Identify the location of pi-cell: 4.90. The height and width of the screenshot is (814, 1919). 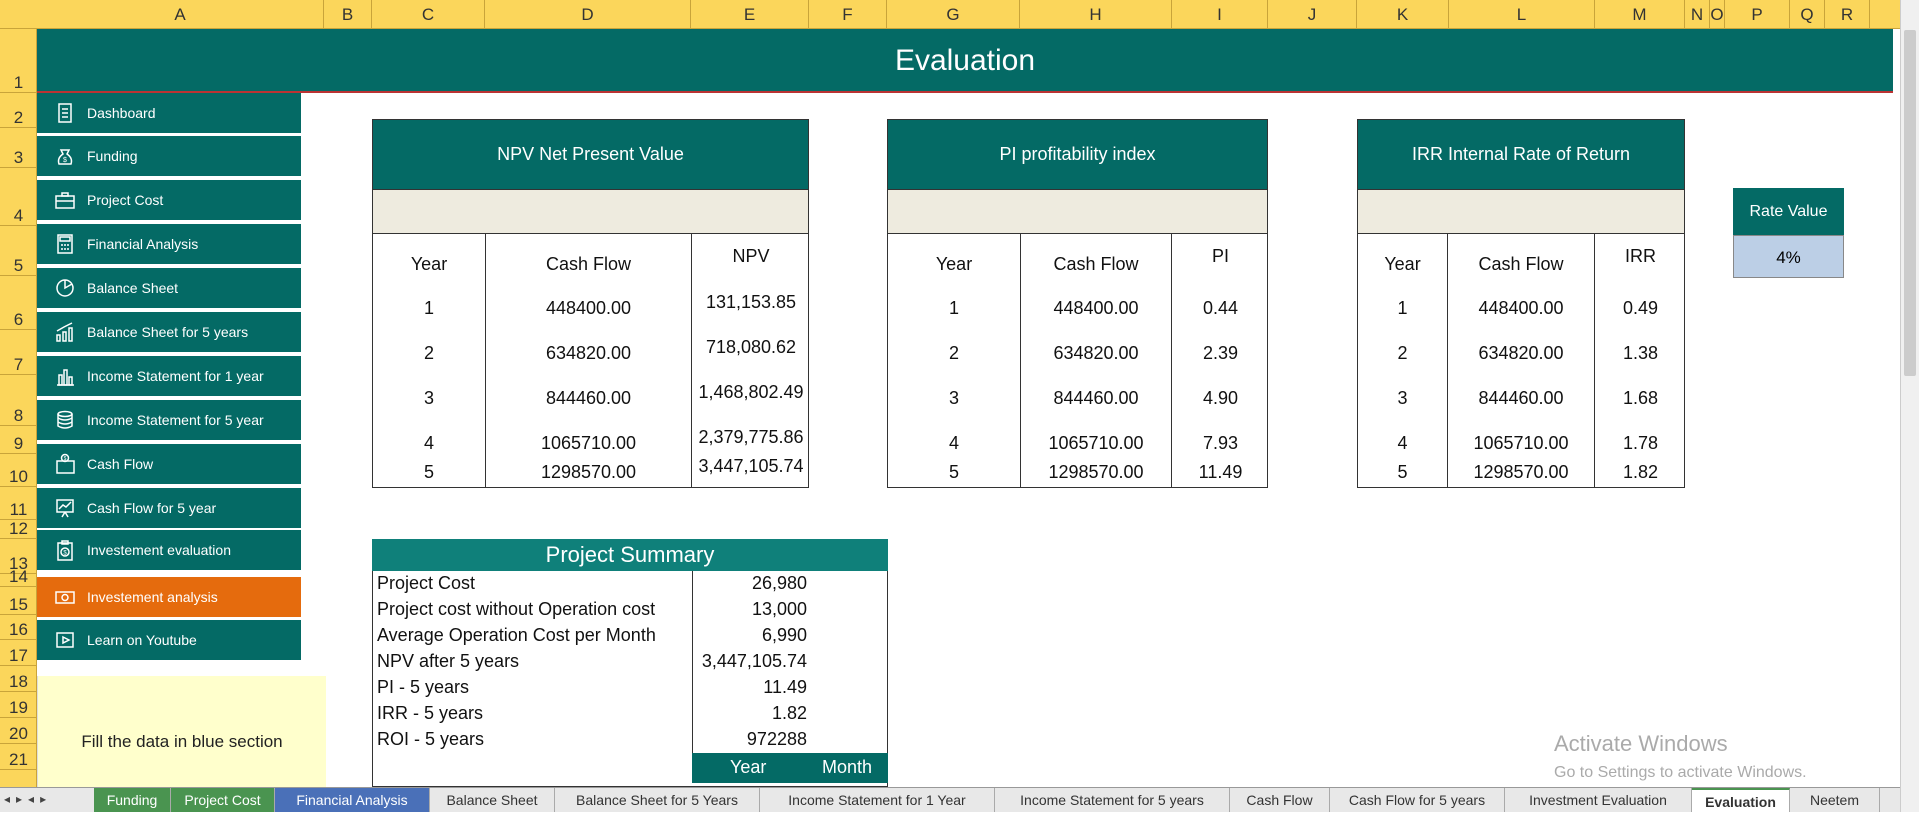
(1220, 398).